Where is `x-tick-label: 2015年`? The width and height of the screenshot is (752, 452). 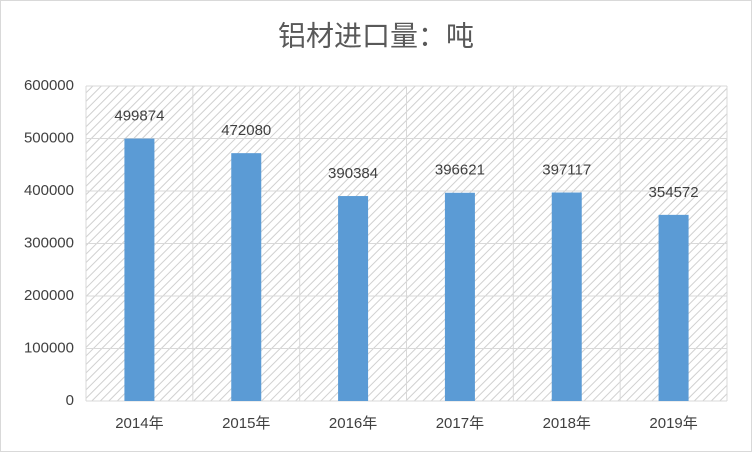 x-tick-label: 2015年 is located at coordinates (246, 423).